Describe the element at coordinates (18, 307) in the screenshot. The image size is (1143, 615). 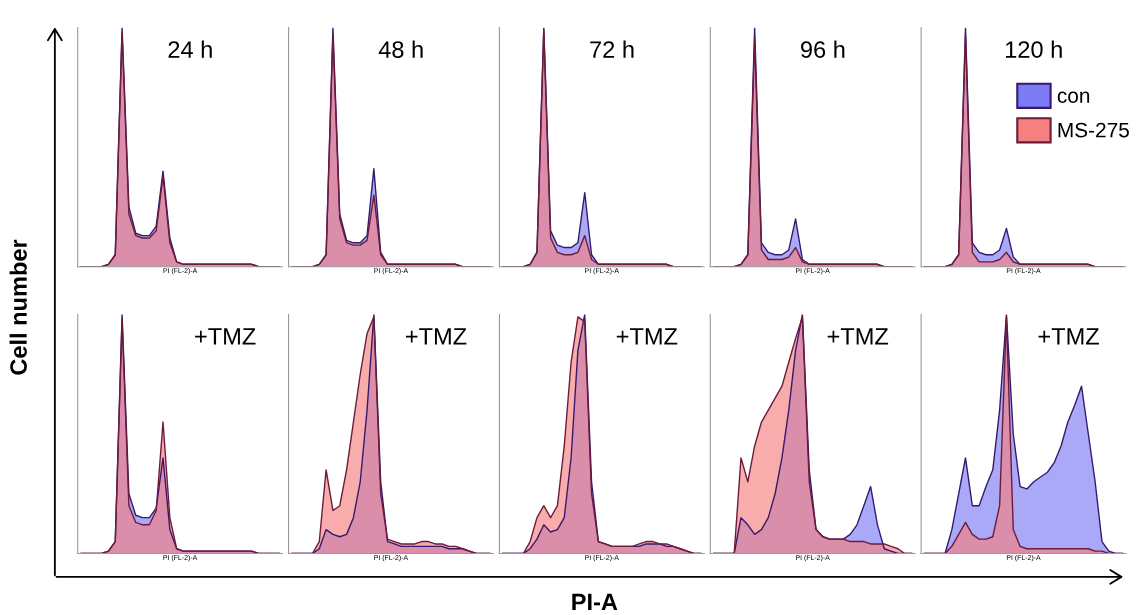
I see `text: Cell number` at that location.